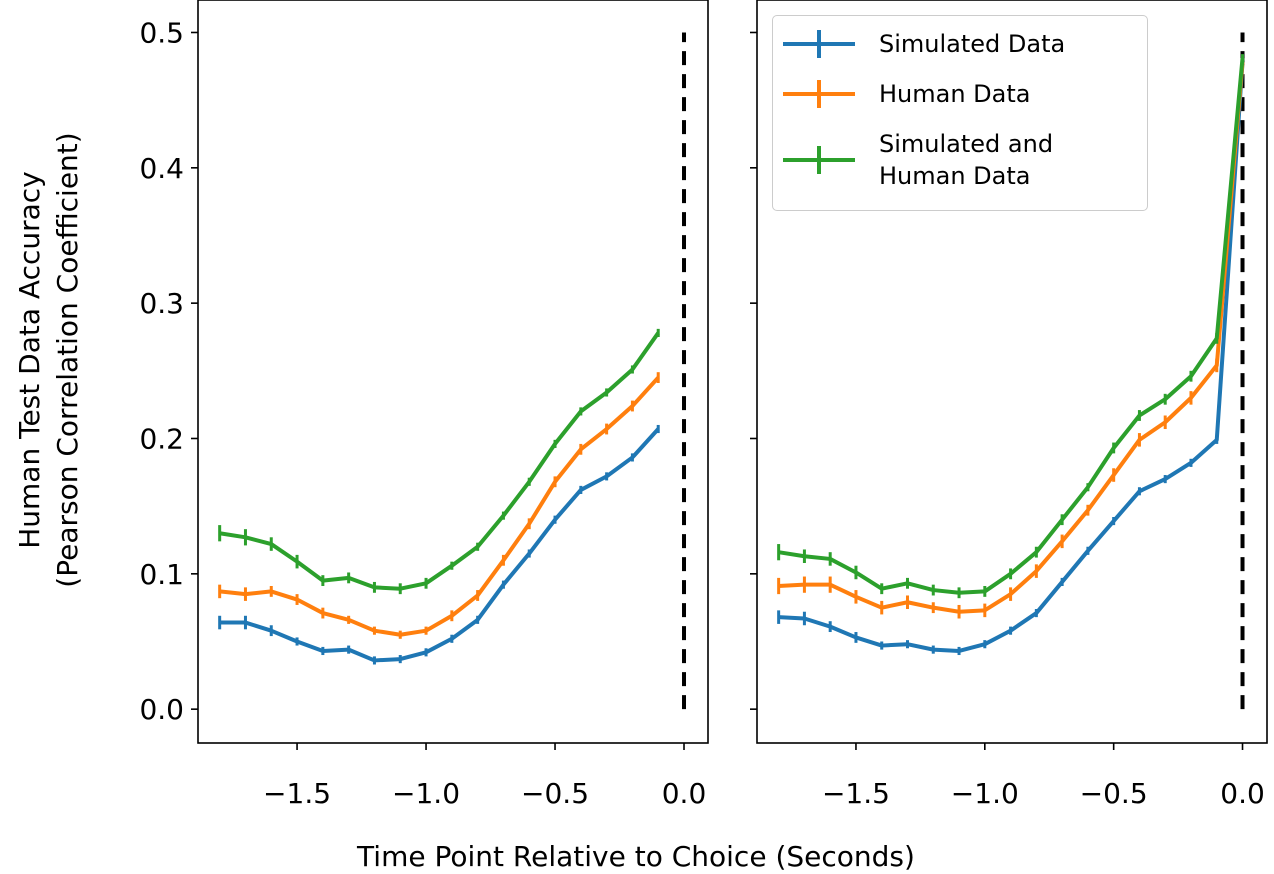 The image size is (1274, 874). I want to click on y-tick-label: 0.0, so click(161, 709).